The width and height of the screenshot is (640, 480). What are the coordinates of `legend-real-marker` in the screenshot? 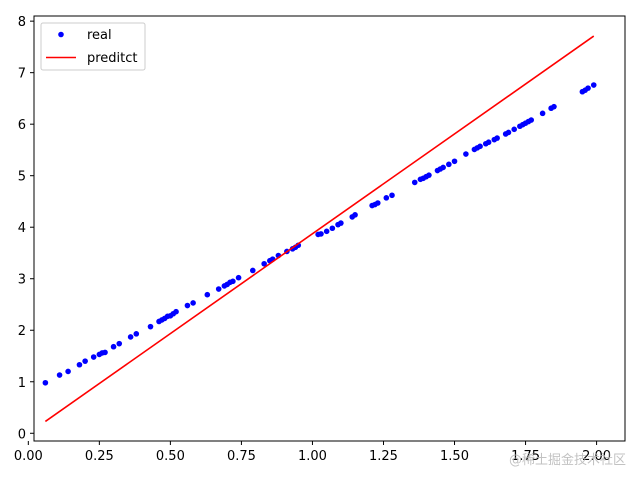 It's located at (61, 34).